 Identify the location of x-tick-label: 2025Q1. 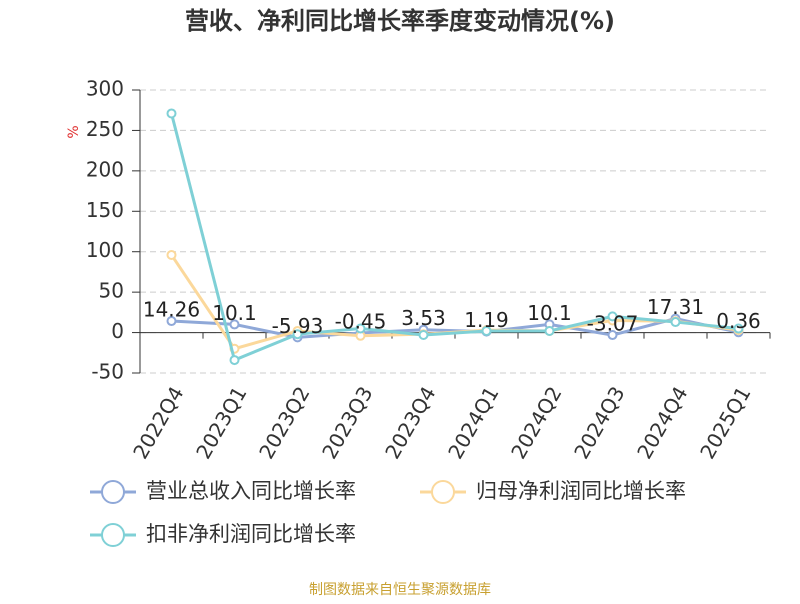
(725, 422).